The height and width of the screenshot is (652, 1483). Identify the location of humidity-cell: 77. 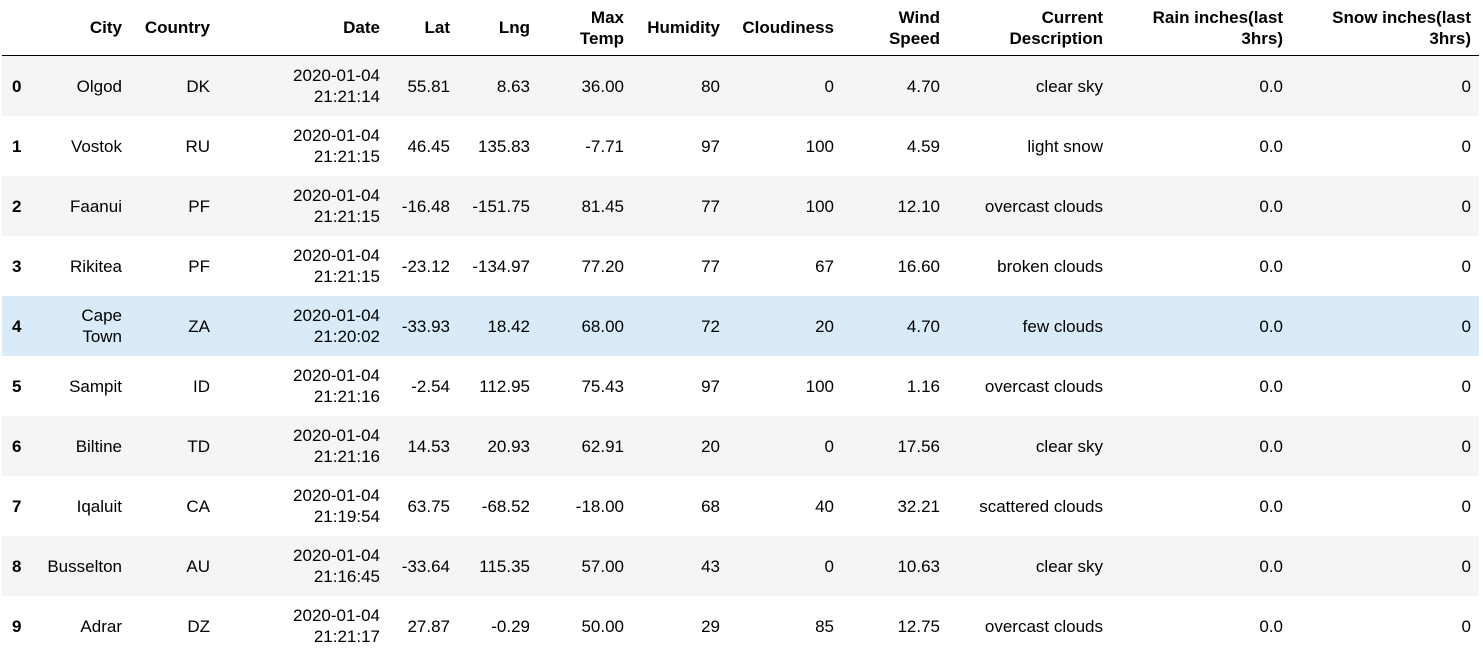
(710, 266).